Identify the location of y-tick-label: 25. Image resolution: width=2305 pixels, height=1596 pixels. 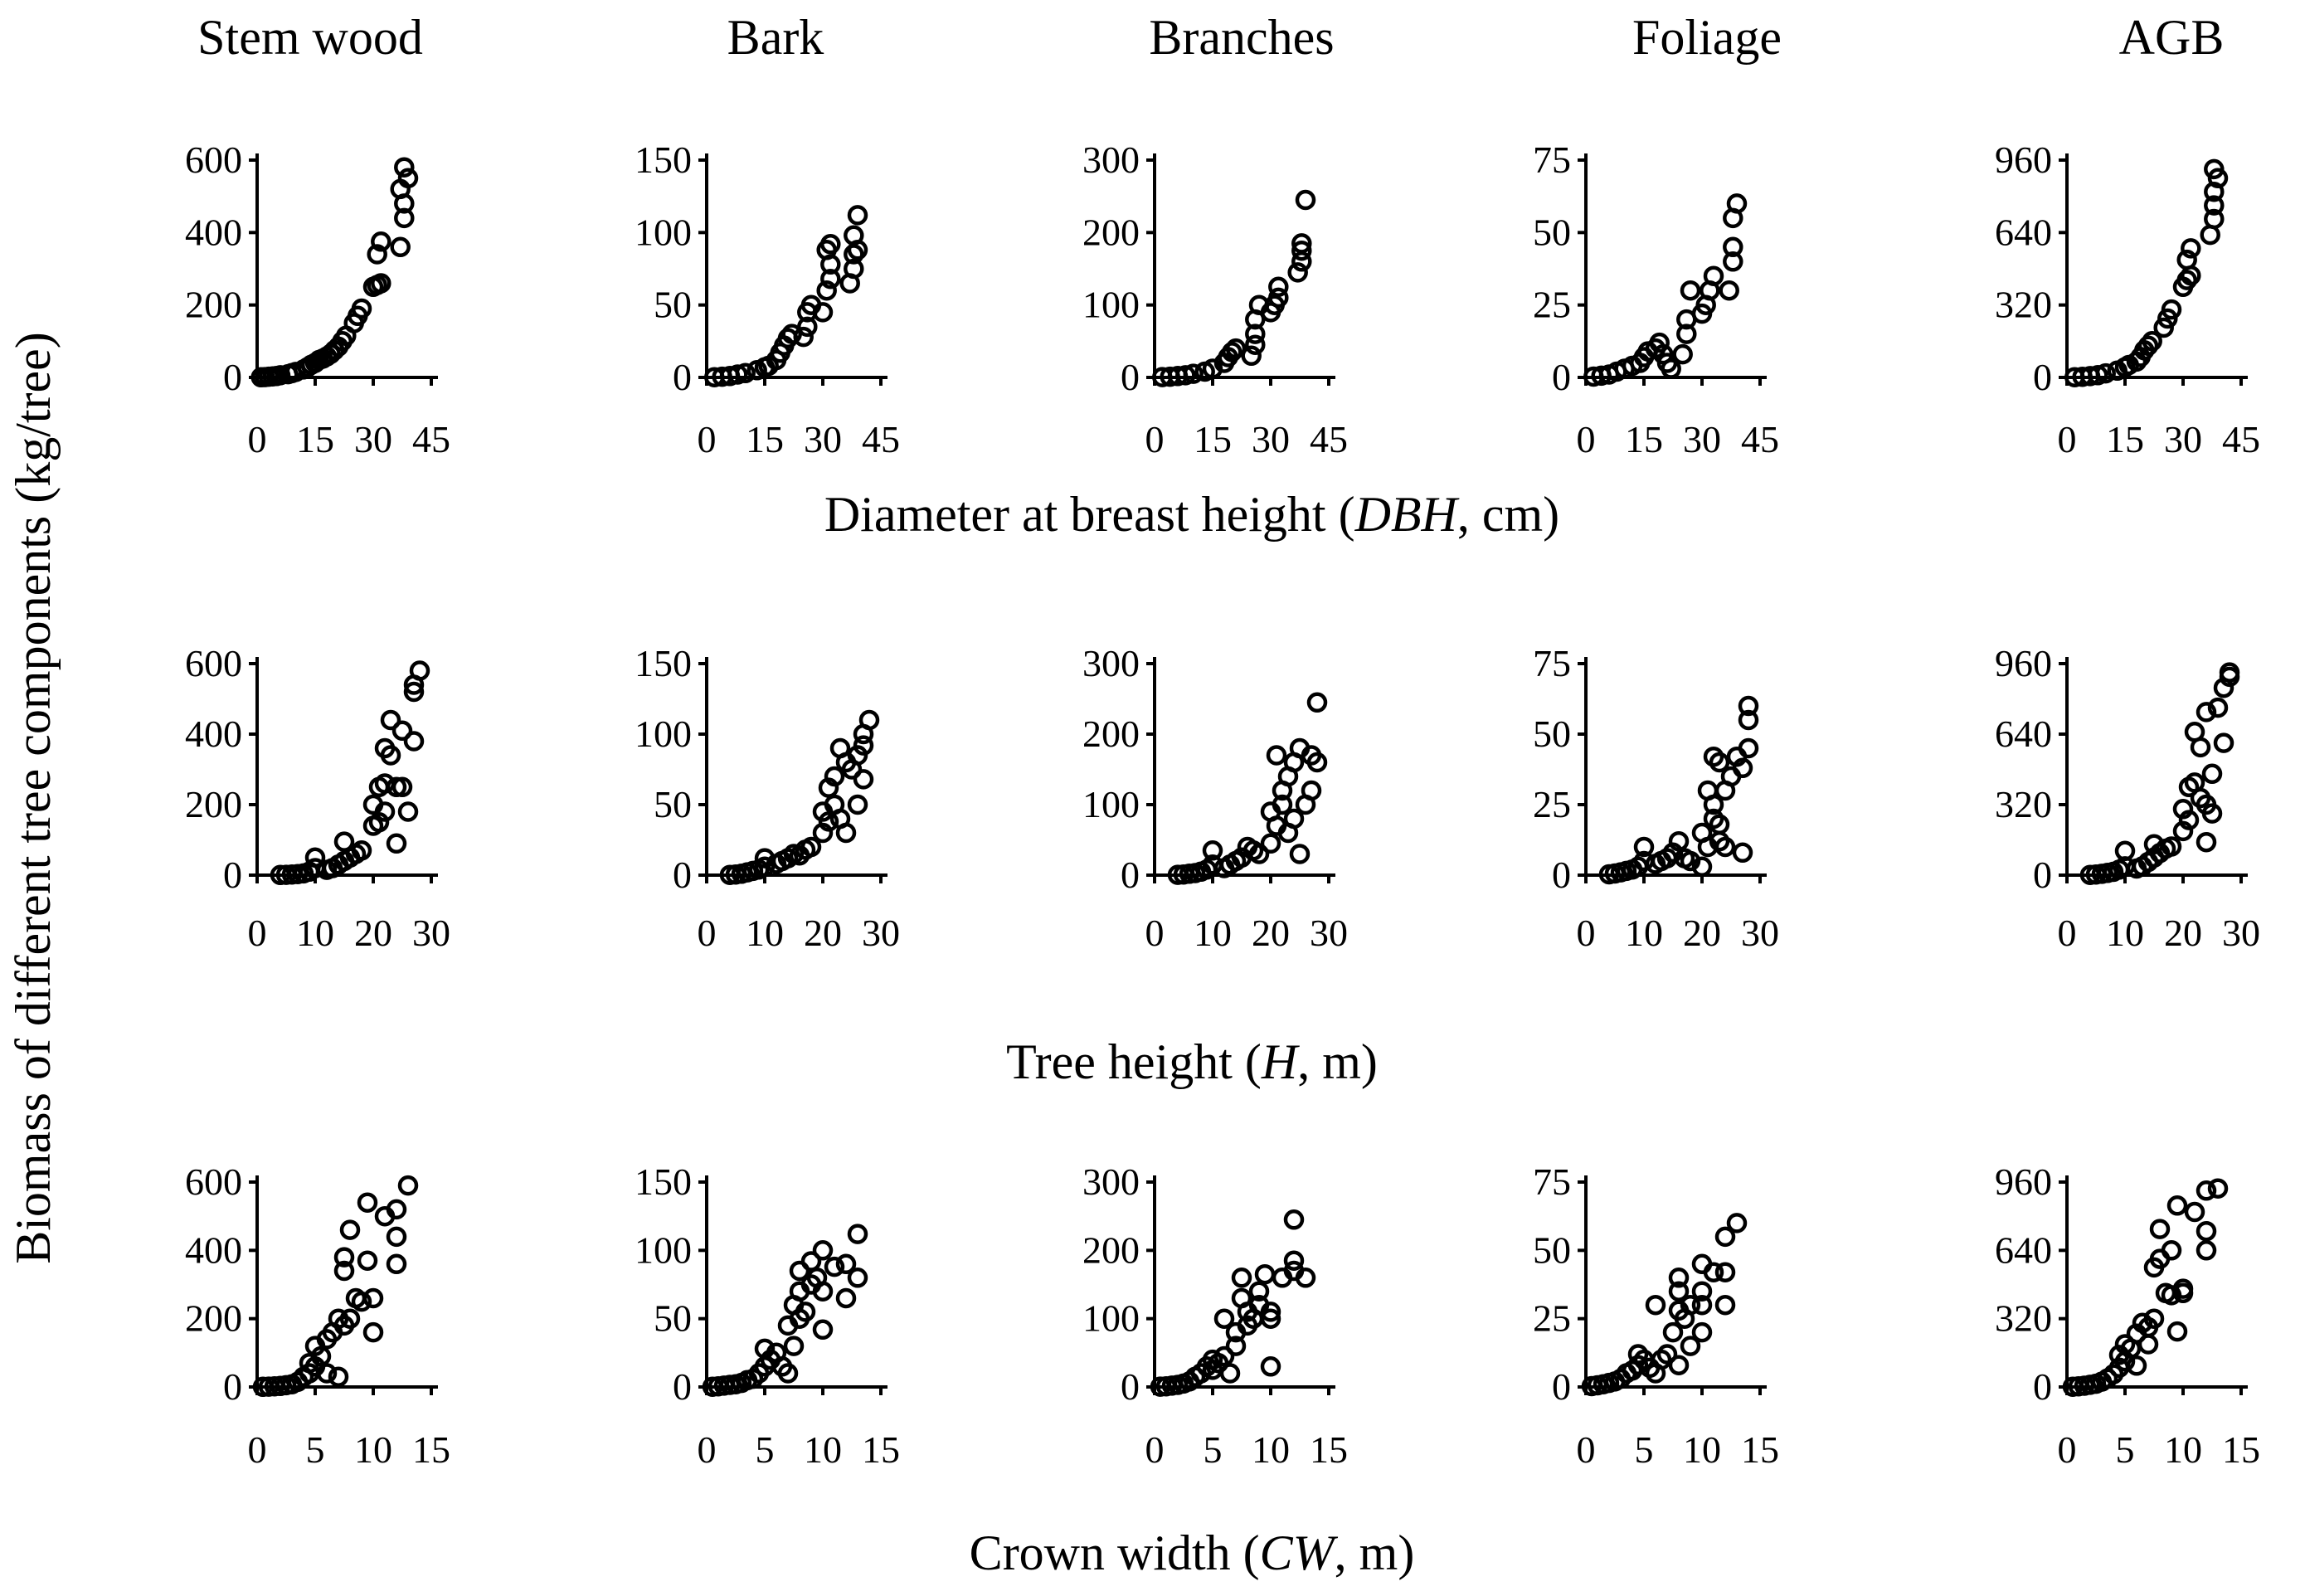
(1552, 1319).